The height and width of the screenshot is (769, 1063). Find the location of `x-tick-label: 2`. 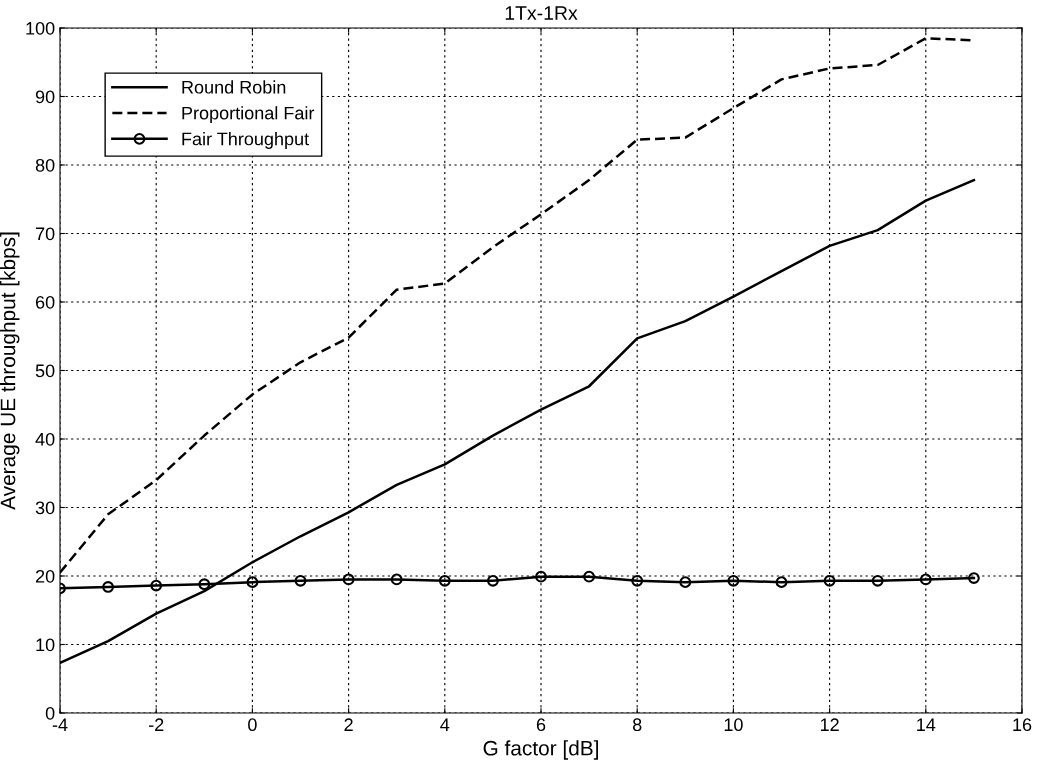

x-tick-label: 2 is located at coordinates (348, 724).